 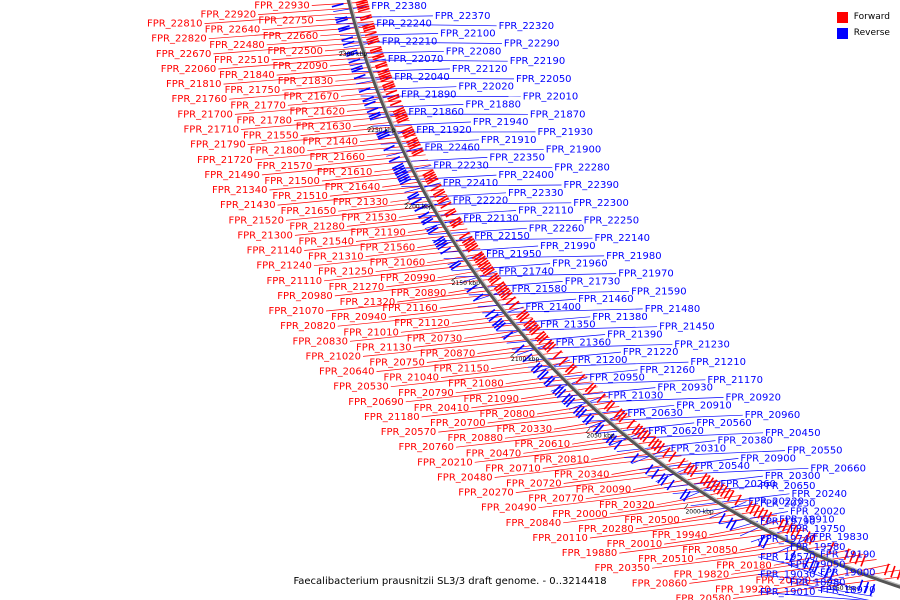 What do you see at coordinates (300, 66) in the screenshot?
I see `forward-gene-label: FPR_22090` at bounding box center [300, 66].